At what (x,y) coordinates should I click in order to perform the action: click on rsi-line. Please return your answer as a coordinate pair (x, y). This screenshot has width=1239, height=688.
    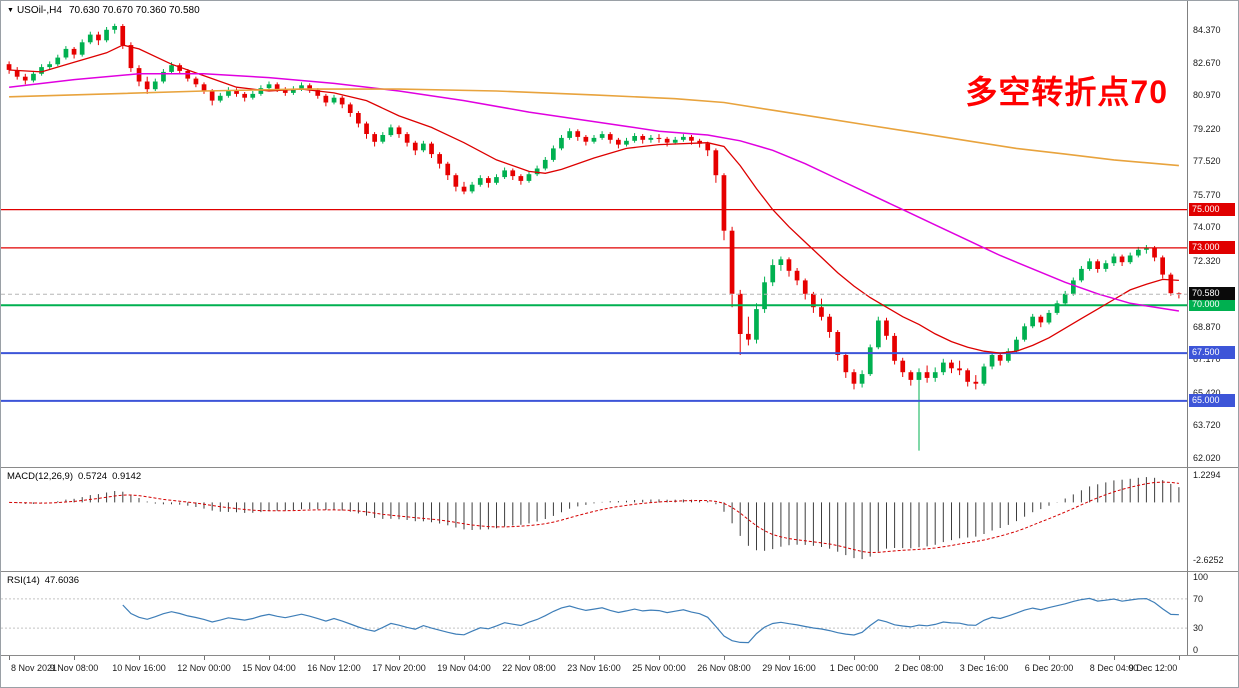
    Looking at the image, I should click on (650, 620).